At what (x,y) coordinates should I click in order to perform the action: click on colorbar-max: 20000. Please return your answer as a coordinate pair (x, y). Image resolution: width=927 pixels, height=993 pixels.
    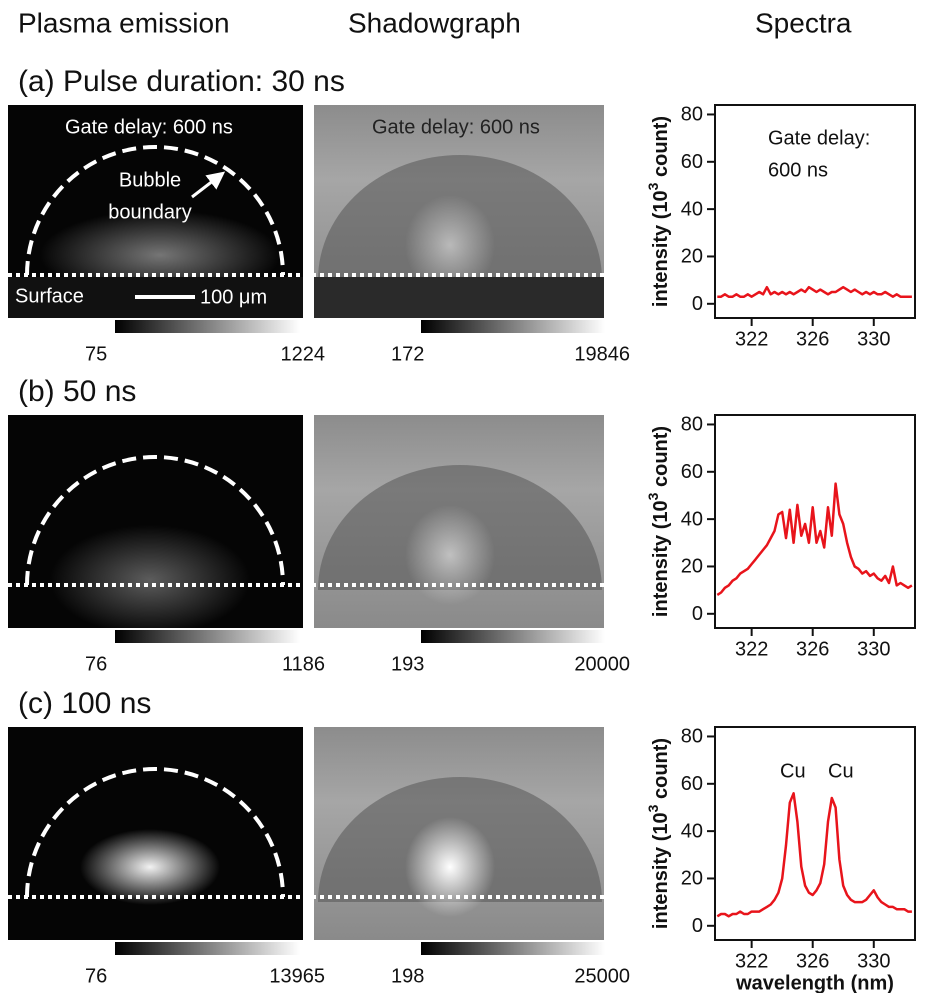
    Looking at the image, I should click on (602, 664).